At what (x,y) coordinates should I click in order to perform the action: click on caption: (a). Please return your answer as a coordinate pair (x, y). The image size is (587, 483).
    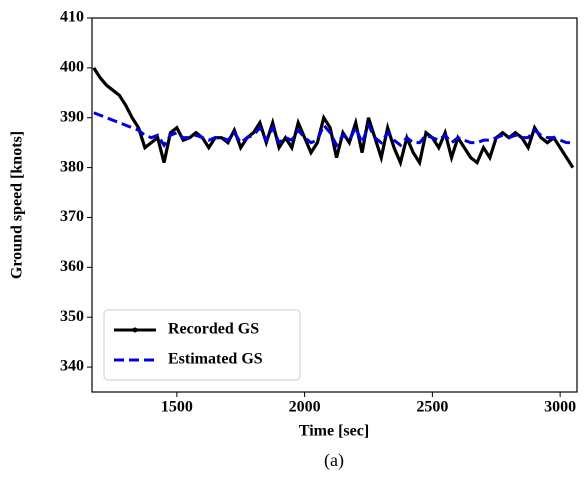
    Looking at the image, I should click on (334, 460).